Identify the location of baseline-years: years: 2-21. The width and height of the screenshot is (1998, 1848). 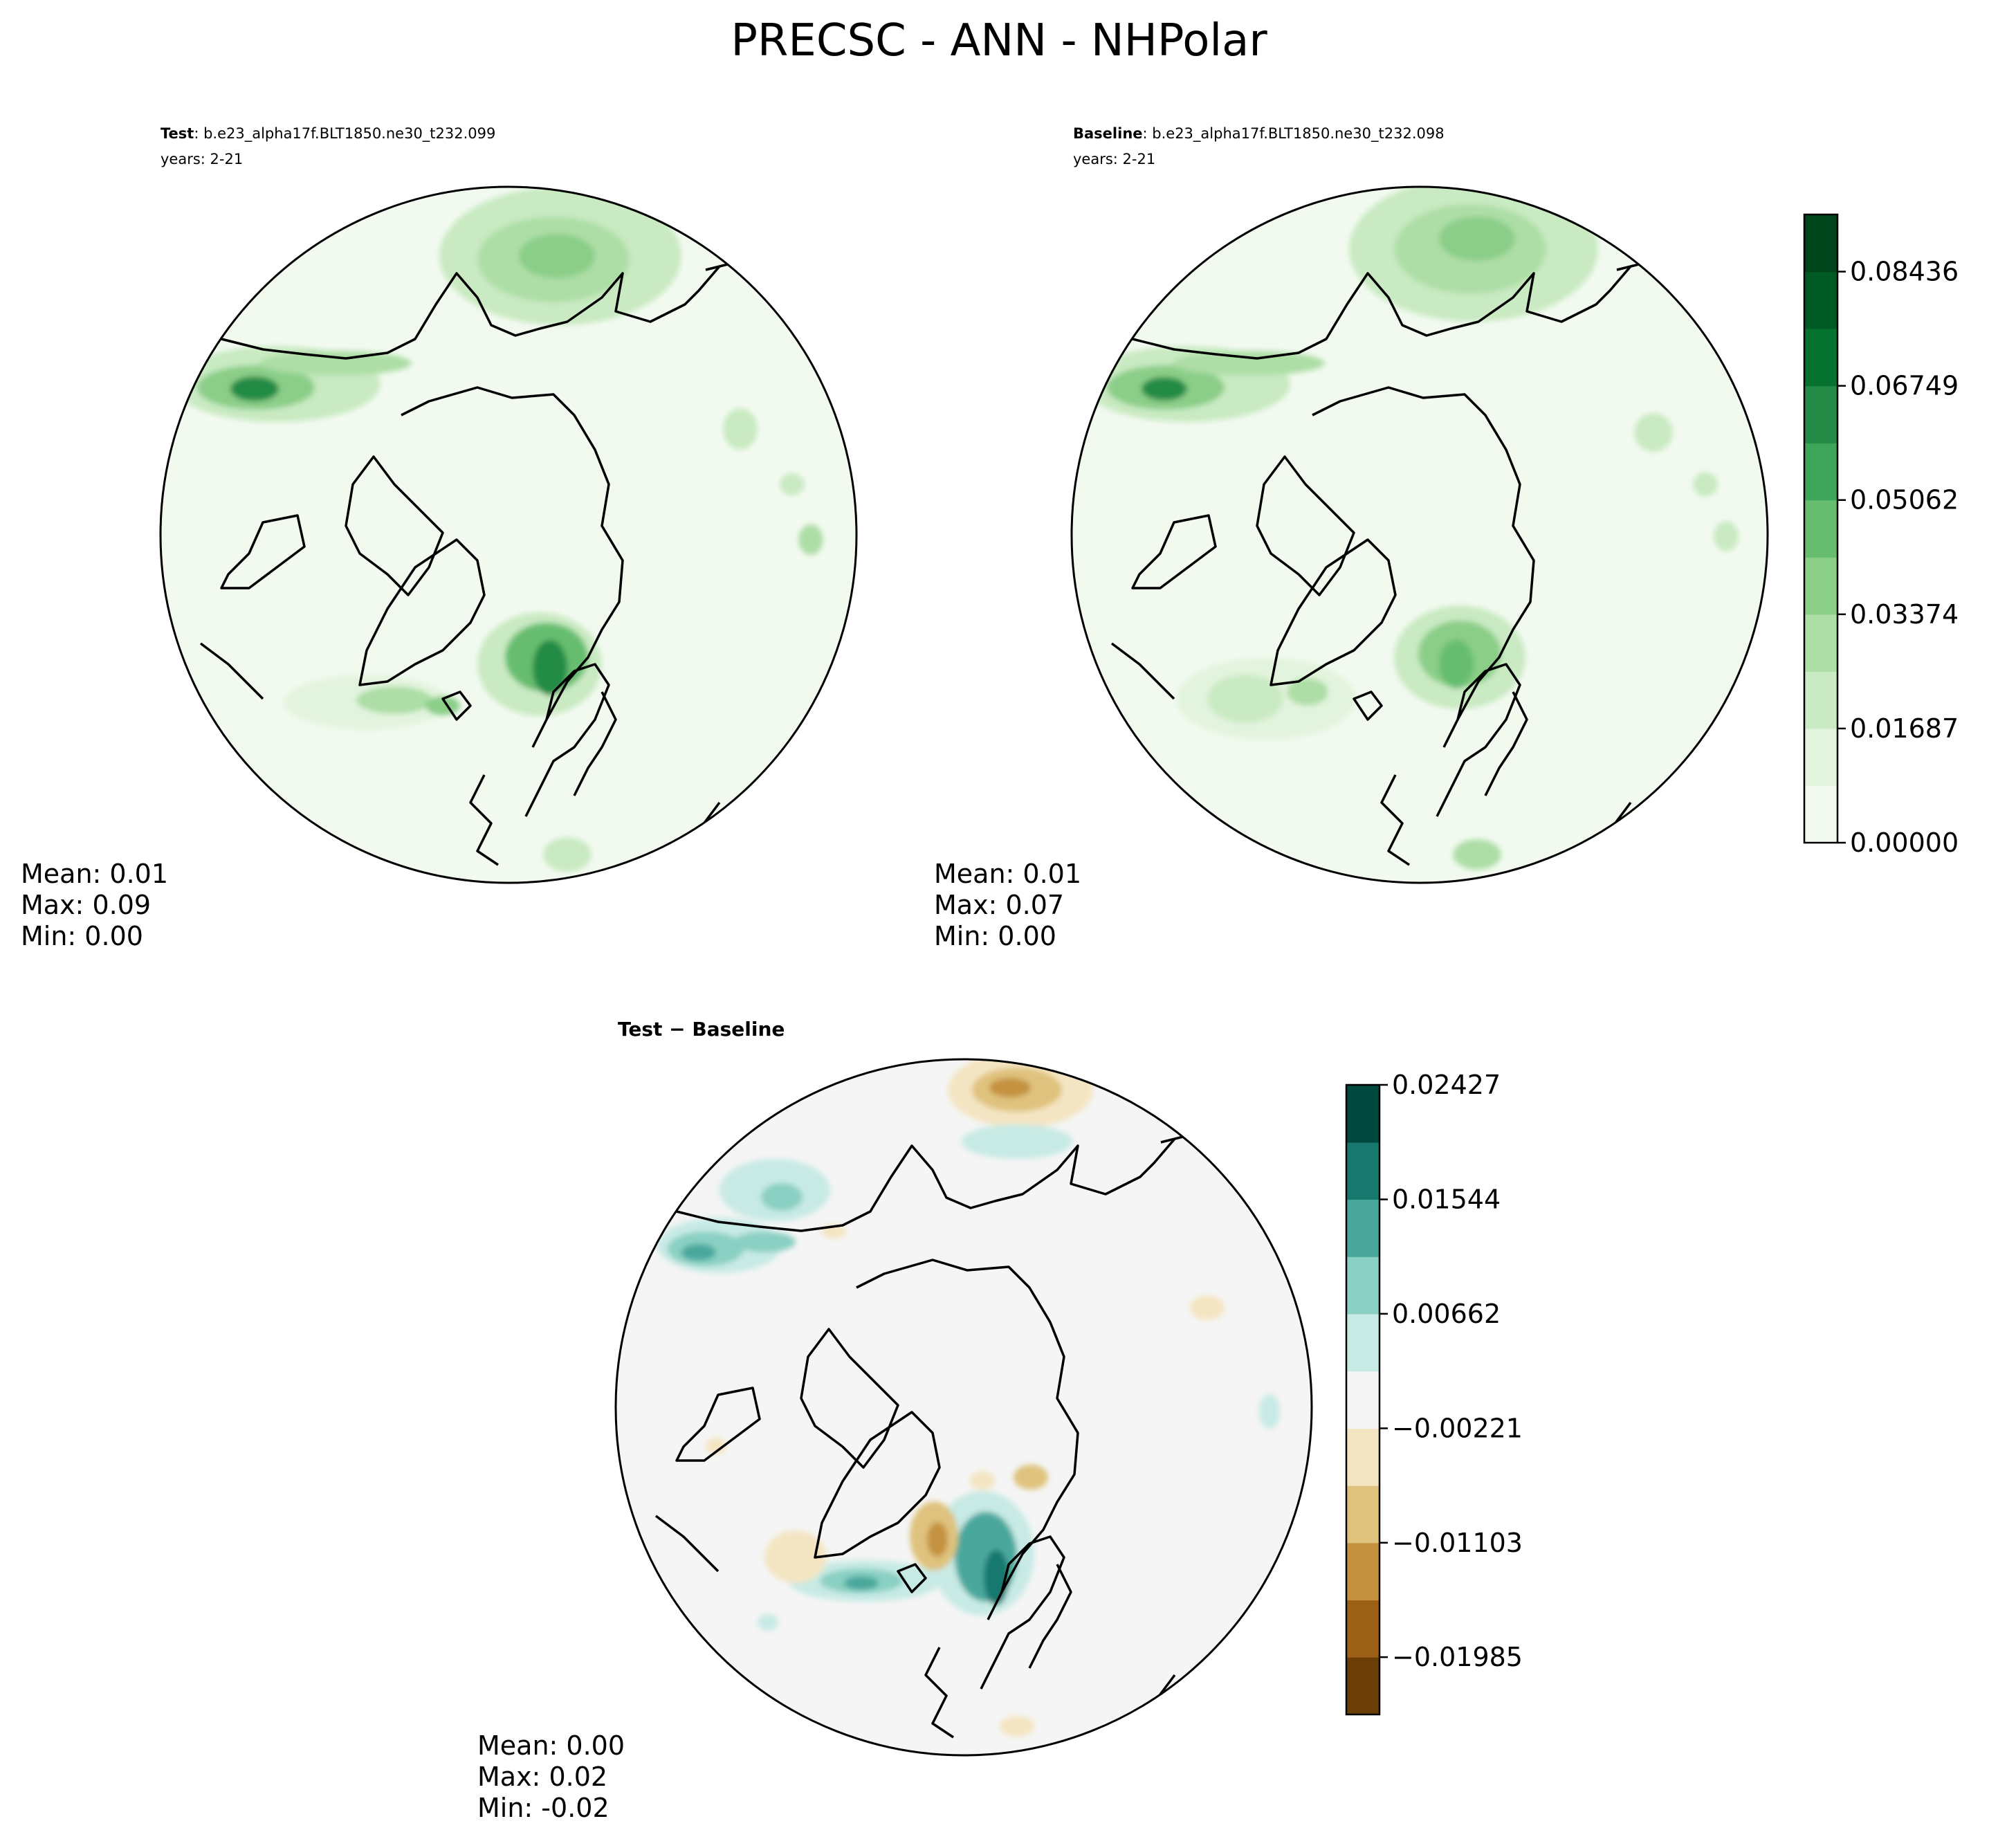
(1114, 159).